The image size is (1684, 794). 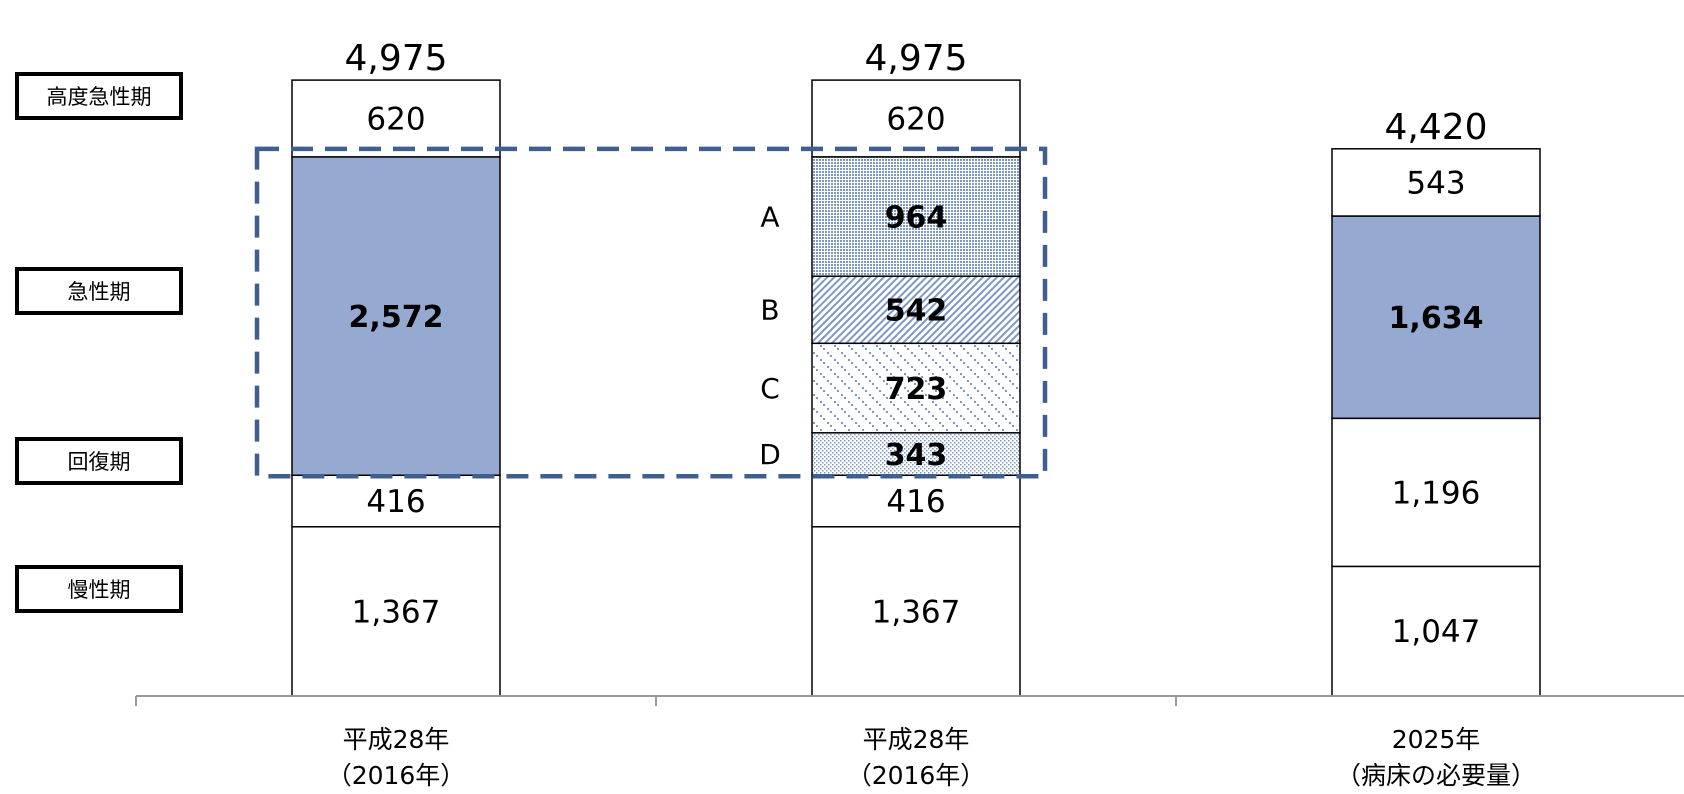 I want to click on data-label: 1,047, so click(x=1436, y=632).